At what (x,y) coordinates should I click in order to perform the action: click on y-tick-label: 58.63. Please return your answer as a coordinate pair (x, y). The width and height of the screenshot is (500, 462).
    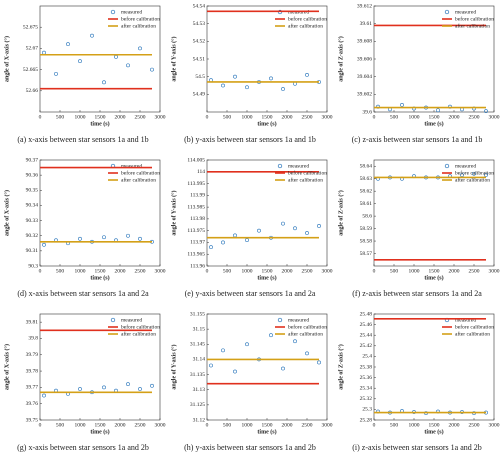
    Looking at the image, I should click on (366, 179).